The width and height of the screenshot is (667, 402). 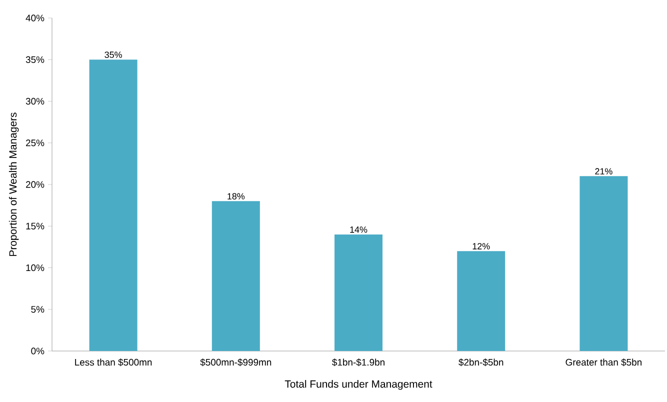 What do you see at coordinates (604, 362) in the screenshot?
I see `x-tick-label: Greater than $5bn` at bounding box center [604, 362].